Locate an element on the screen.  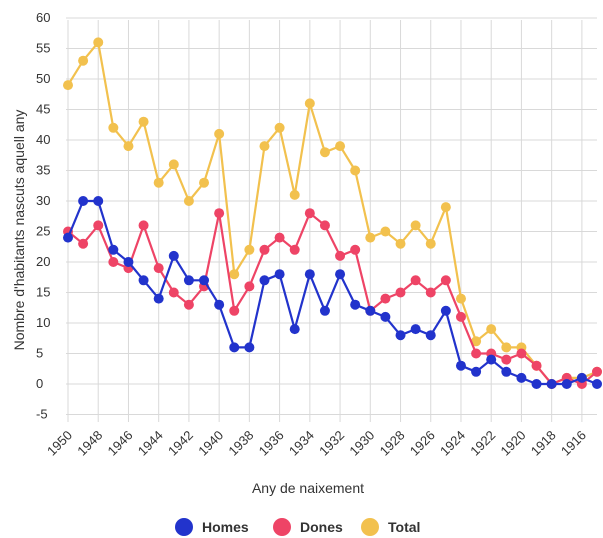
legend-item-total: Total is located at coordinates (390, 527).